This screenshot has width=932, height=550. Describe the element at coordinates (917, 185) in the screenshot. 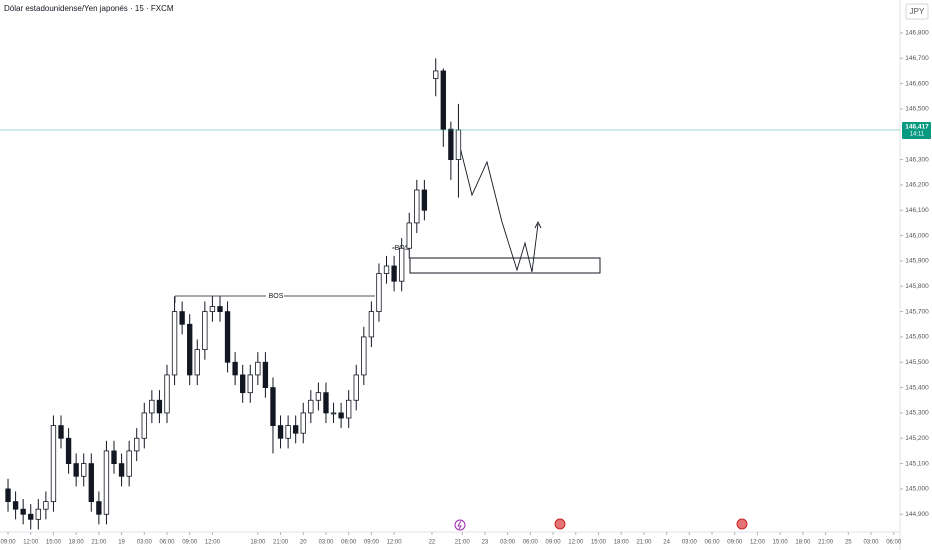

I see `y-tick-label: 146,200` at that location.